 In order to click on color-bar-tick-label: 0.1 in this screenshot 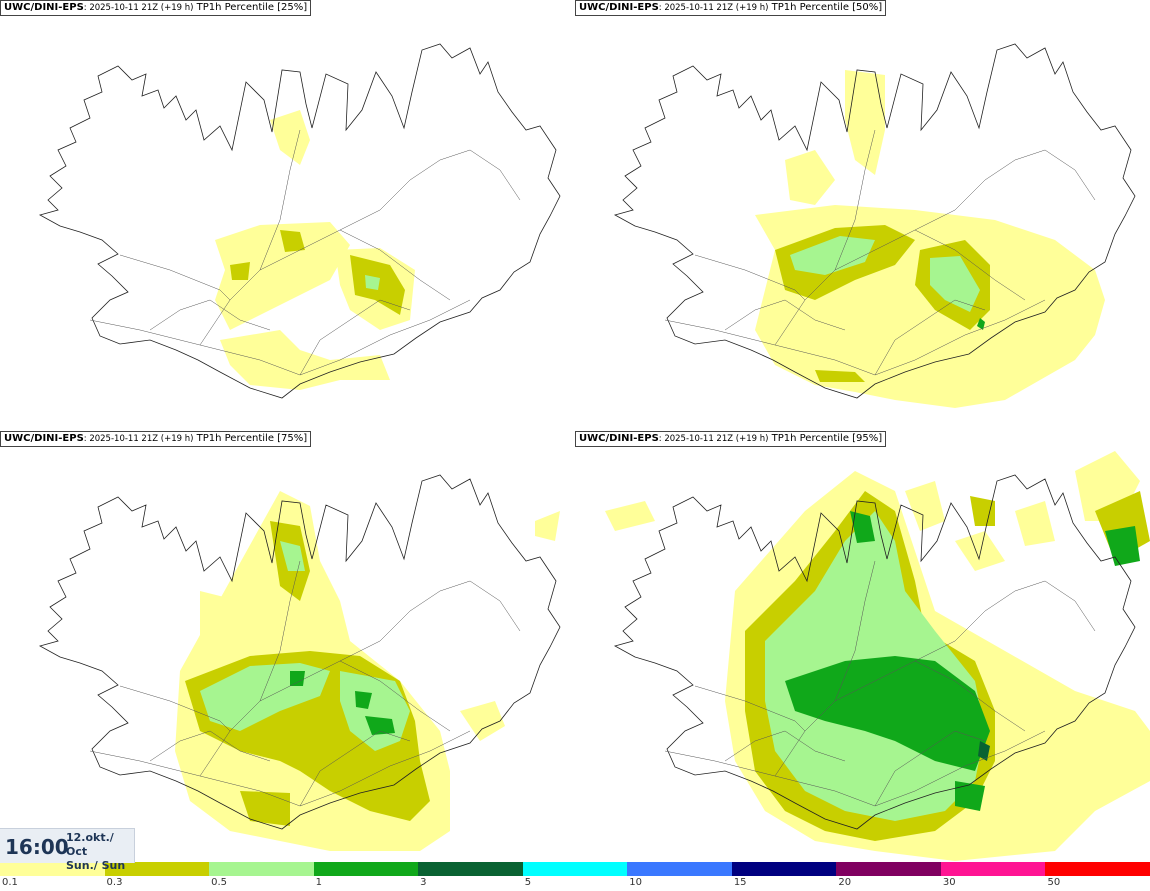, I will do `click(10, 882)`.